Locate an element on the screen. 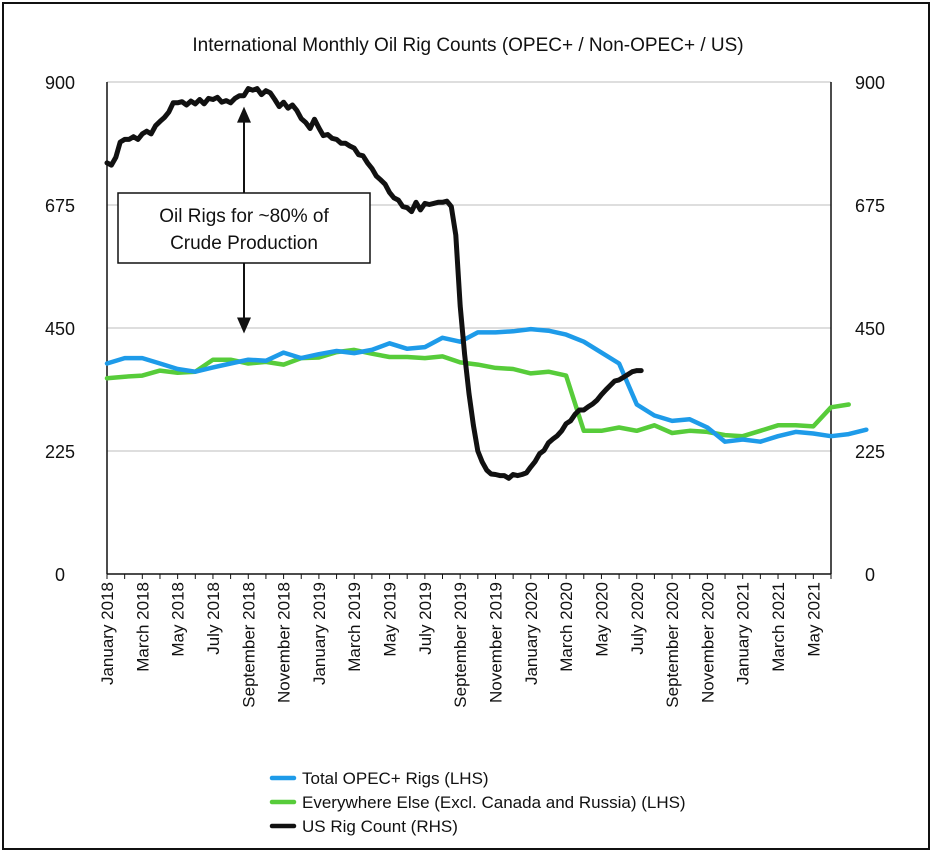 Image resolution: width=936 pixels, height=856 pixels. left-axis-tick-labels: 0 225 450 675 900 is located at coordinates (60, 329).